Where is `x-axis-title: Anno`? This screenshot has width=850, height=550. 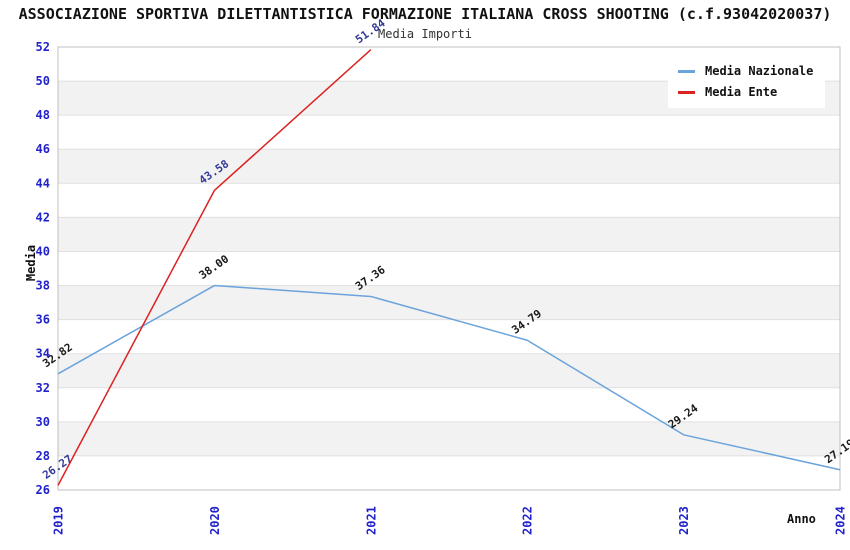 x-axis-title: Anno is located at coordinates (801, 519).